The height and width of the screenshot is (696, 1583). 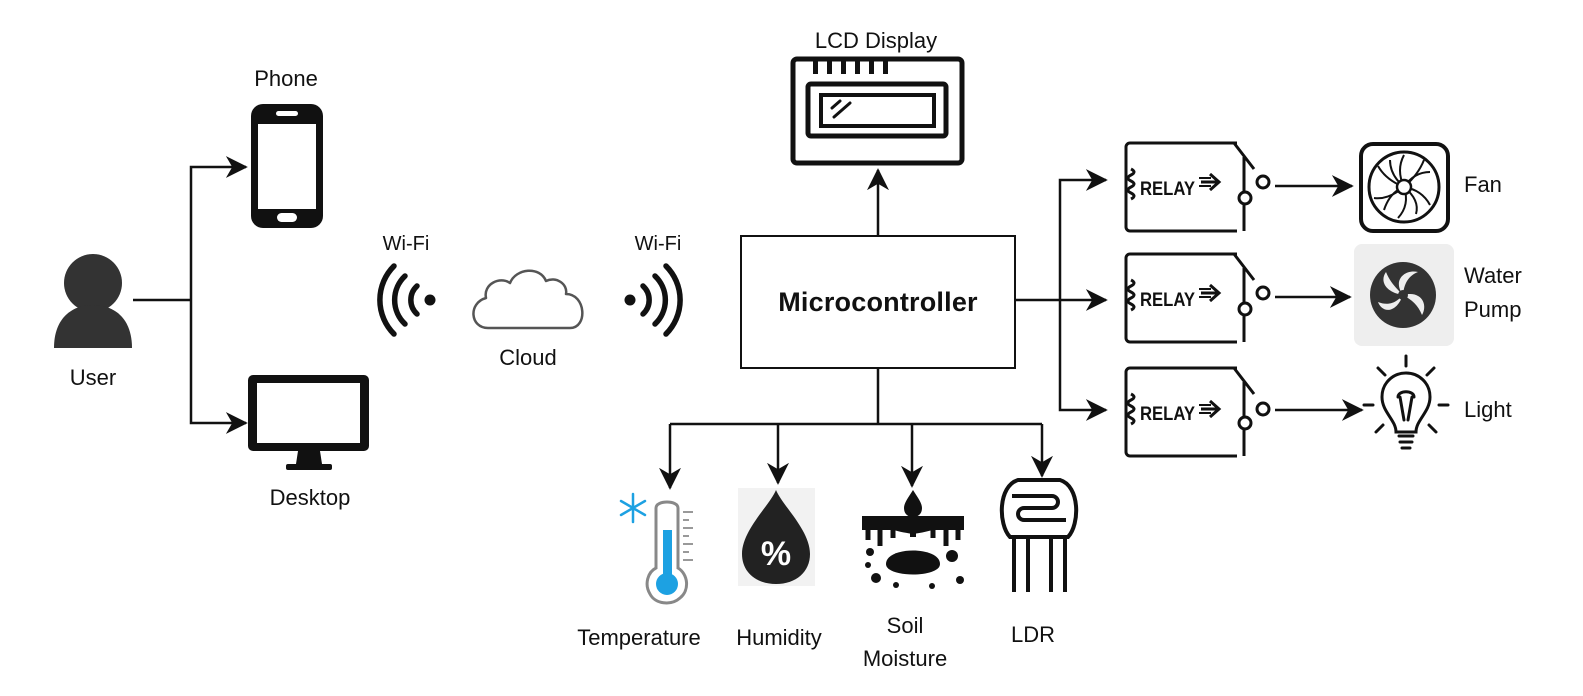 What do you see at coordinates (905, 625) in the screenshot?
I see `soil-moisture-label-line1: Soil` at bounding box center [905, 625].